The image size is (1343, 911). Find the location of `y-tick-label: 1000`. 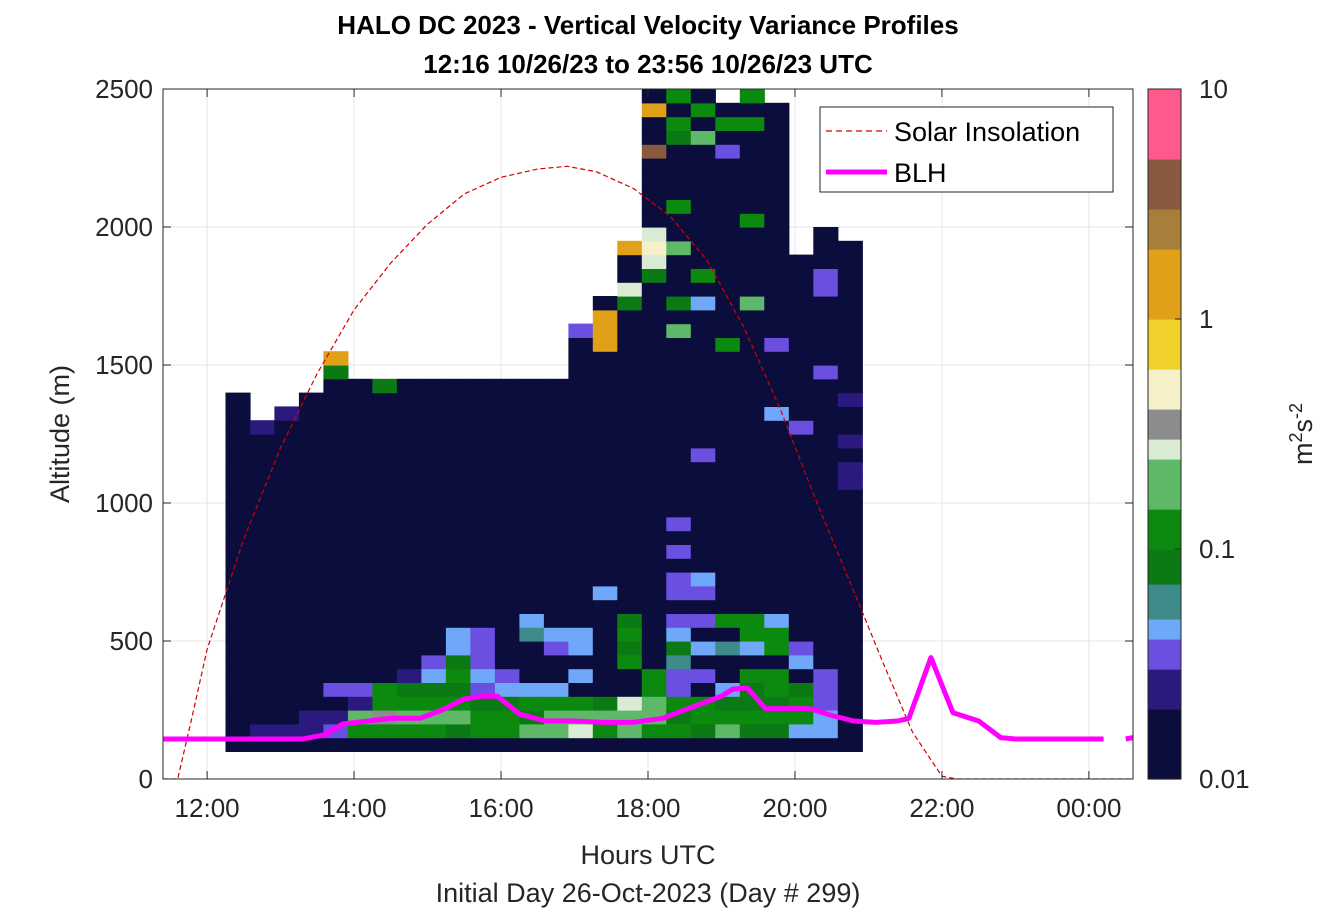

y-tick-label: 1000 is located at coordinates (124, 503).